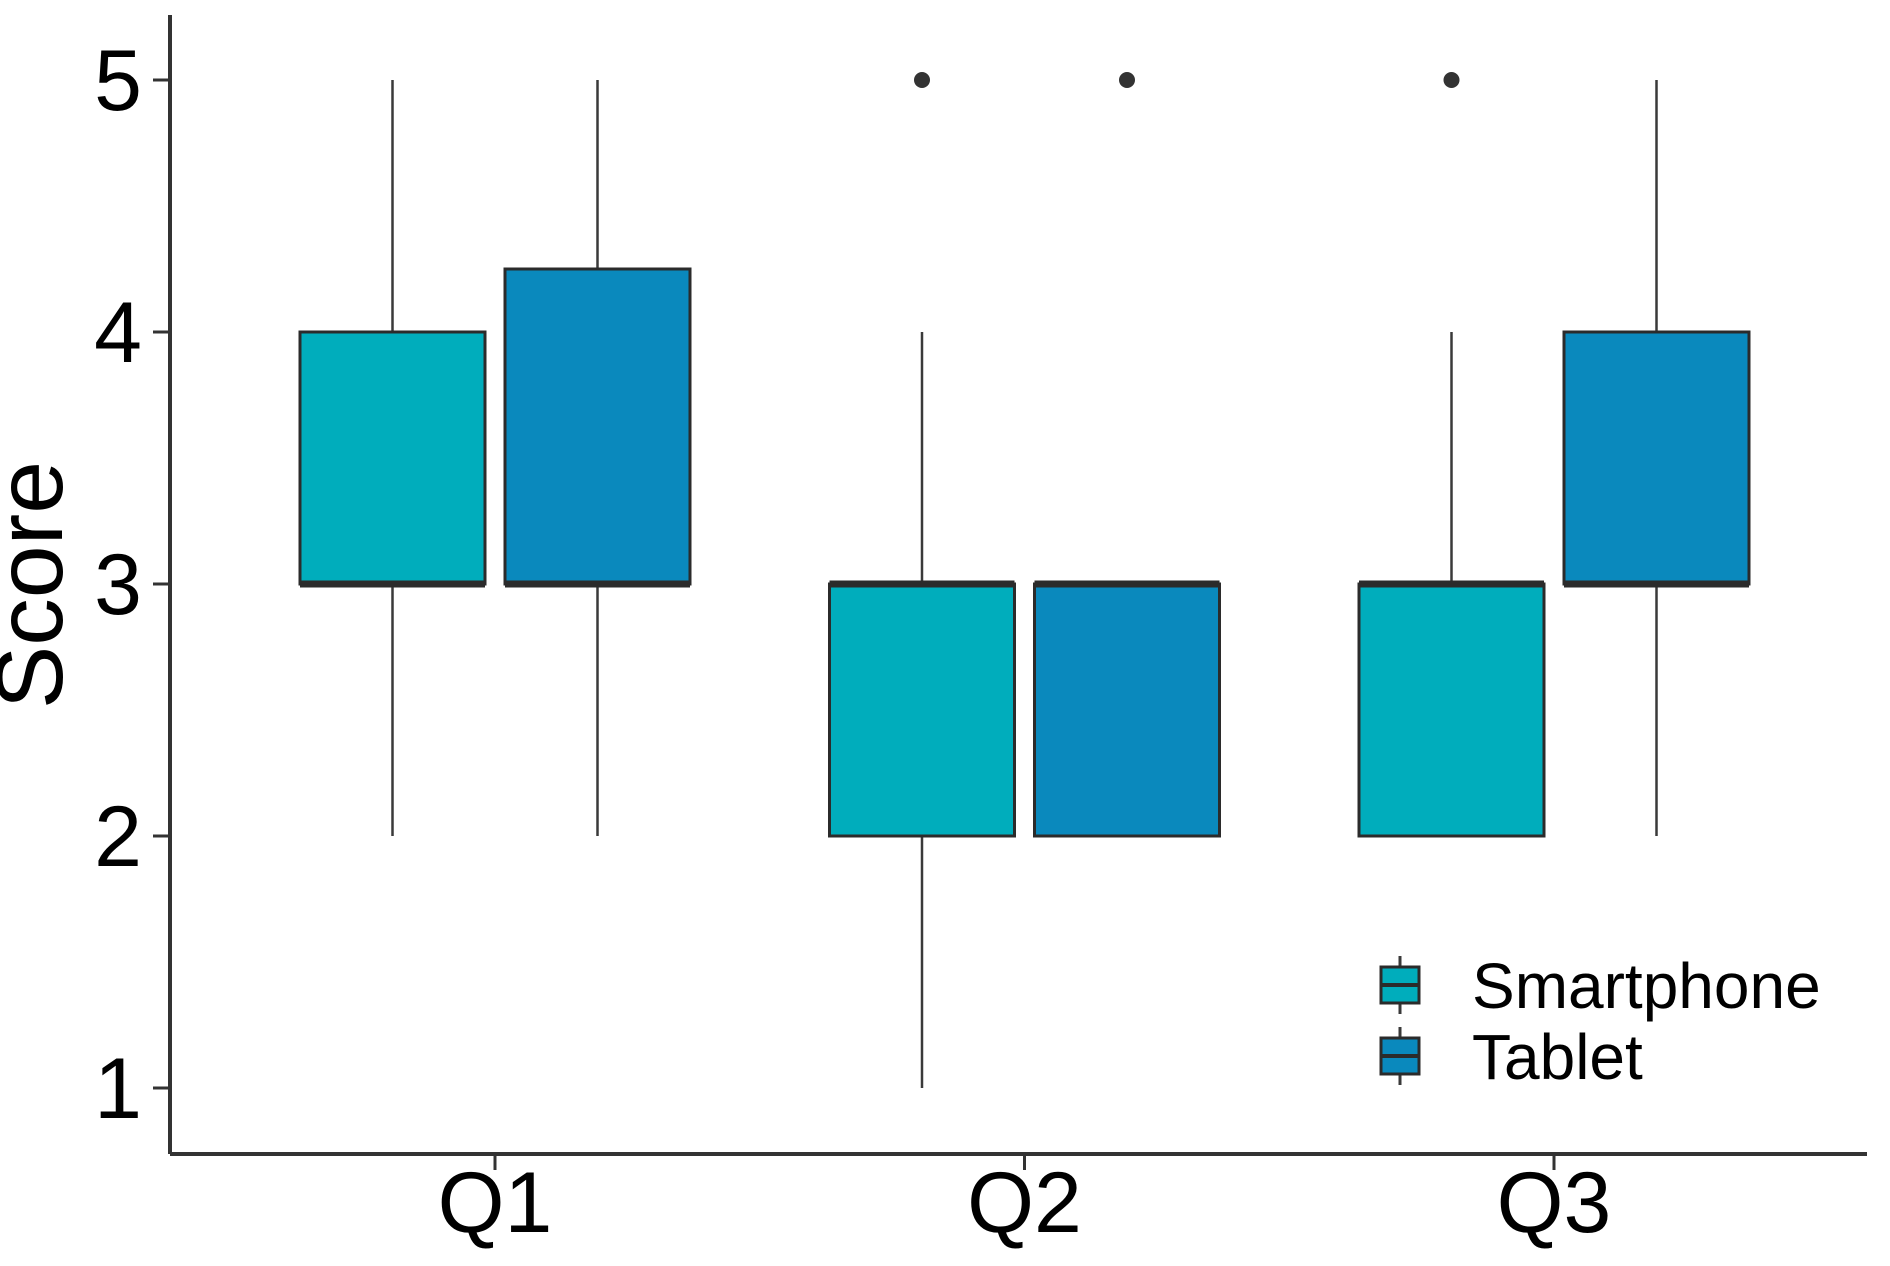  What do you see at coordinates (597, 426) in the screenshot?
I see `box-q1-tablet` at bounding box center [597, 426].